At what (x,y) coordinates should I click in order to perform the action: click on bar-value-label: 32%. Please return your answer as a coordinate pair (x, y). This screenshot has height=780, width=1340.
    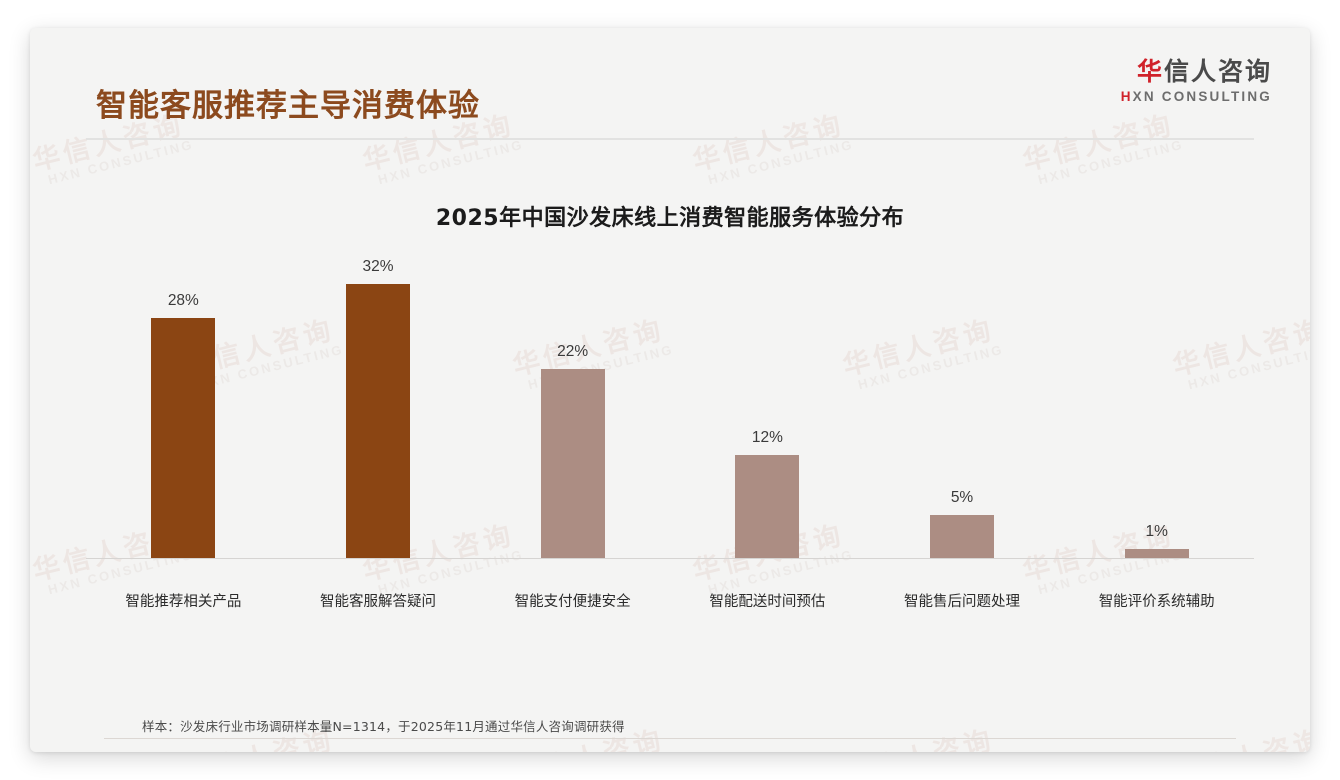
    Looking at the image, I should click on (378, 266).